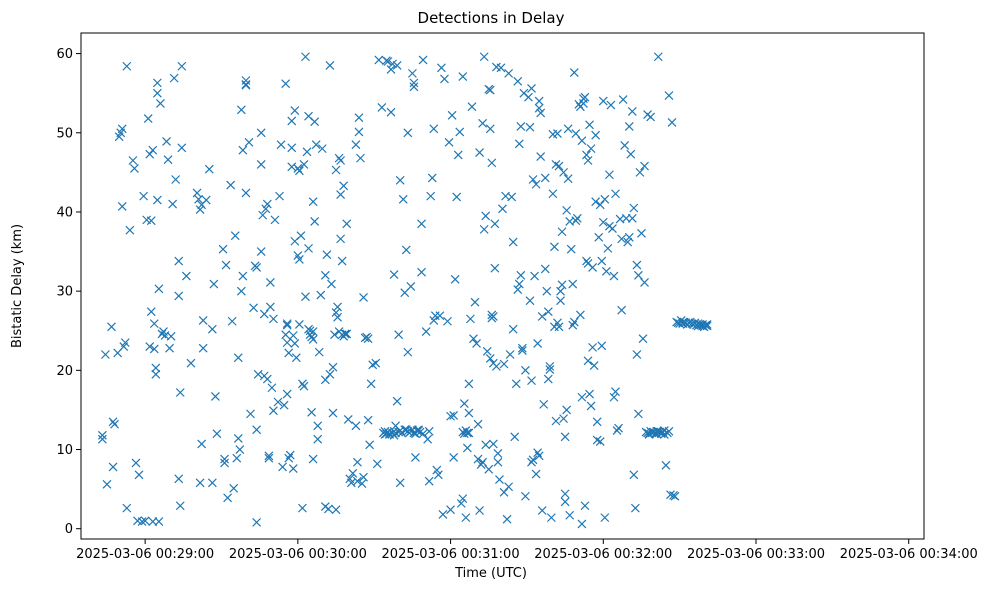 The image size is (987, 590). I want to click on y-axis: 0 10 20 30 40 50 60, so click(68, 292).